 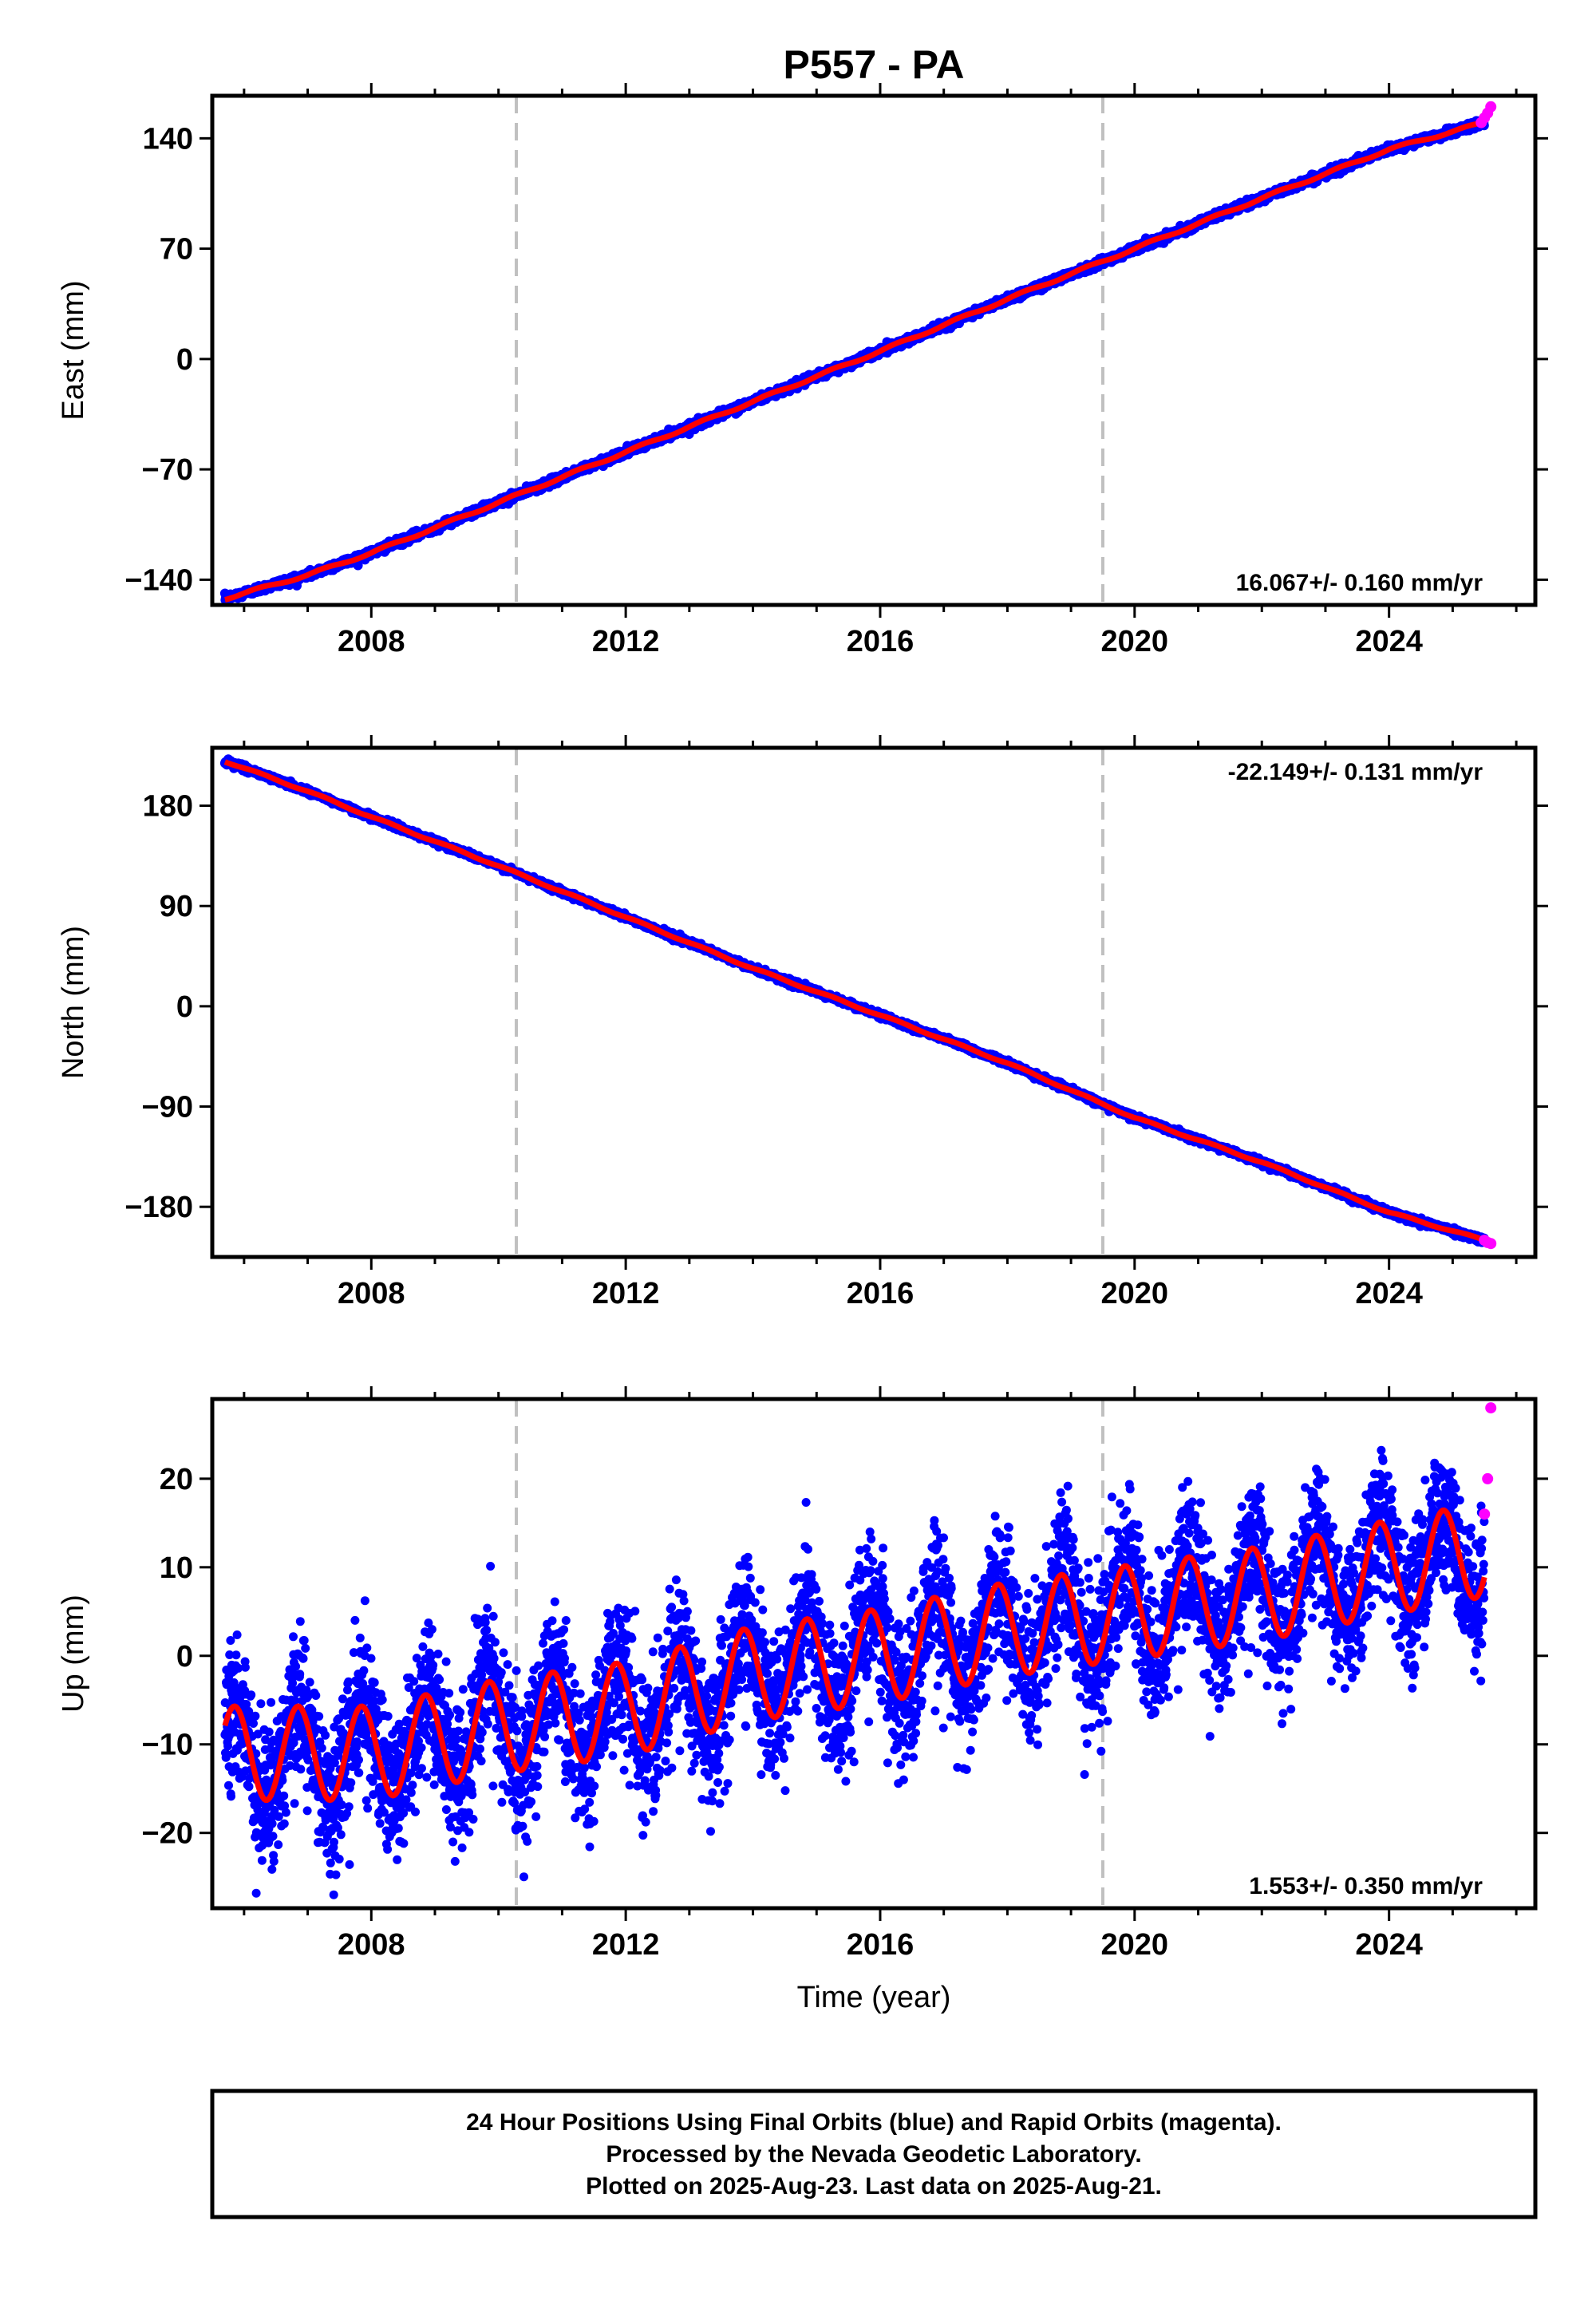 What do you see at coordinates (1135, 1293) in the screenshot?
I see `north-x-tick-label: 2020` at bounding box center [1135, 1293].